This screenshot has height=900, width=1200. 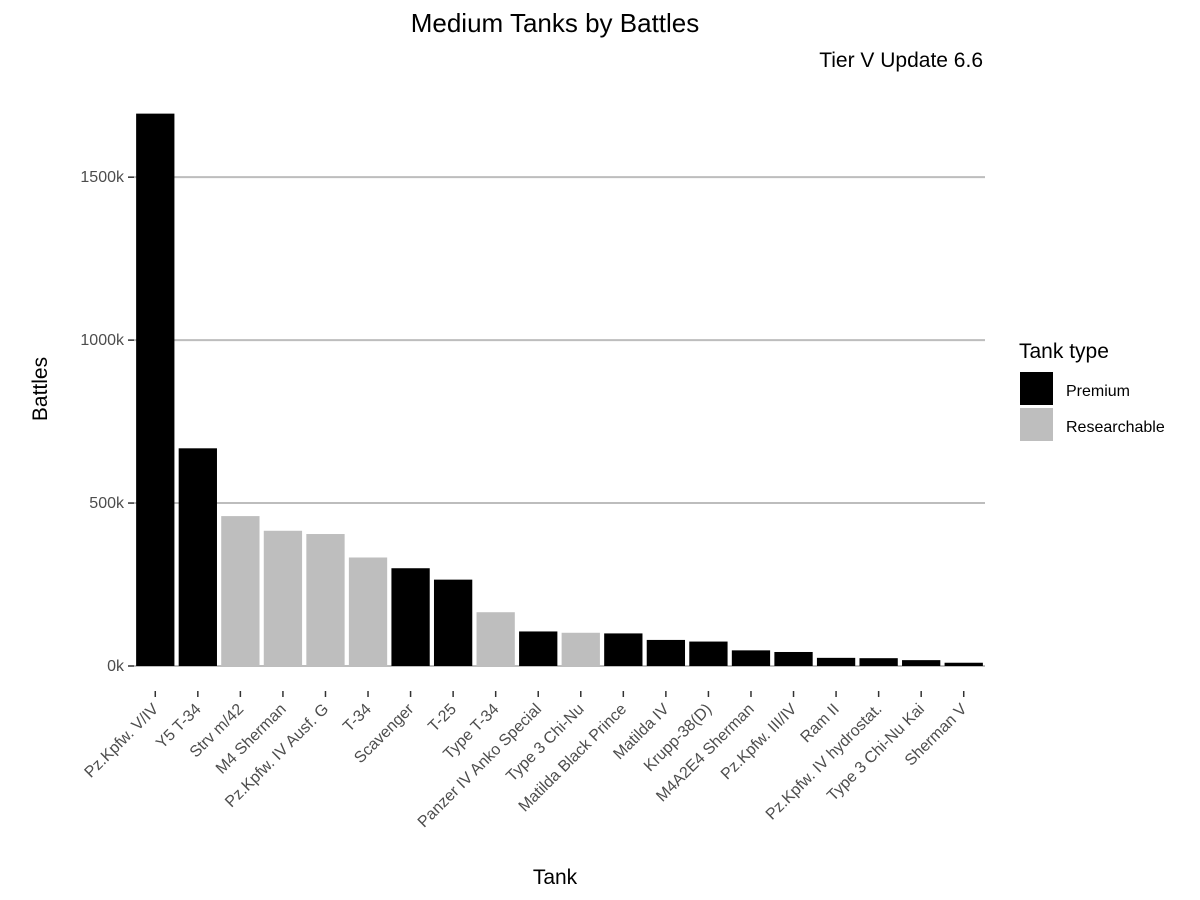 What do you see at coordinates (102, 177) in the screenshot?
I see `y-tick-label: 1500k` at bounding box center [102, 177].